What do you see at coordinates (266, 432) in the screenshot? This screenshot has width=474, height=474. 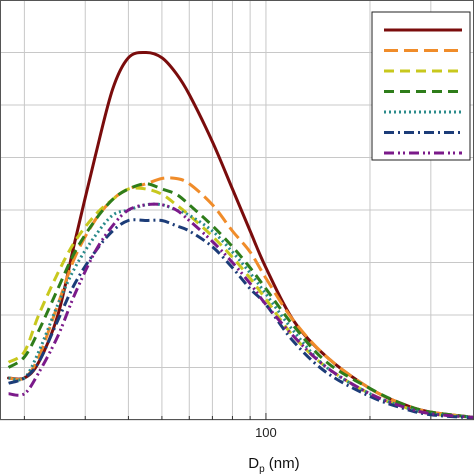 I see `x-tick-label: 100` at bounding box center [266, 432].